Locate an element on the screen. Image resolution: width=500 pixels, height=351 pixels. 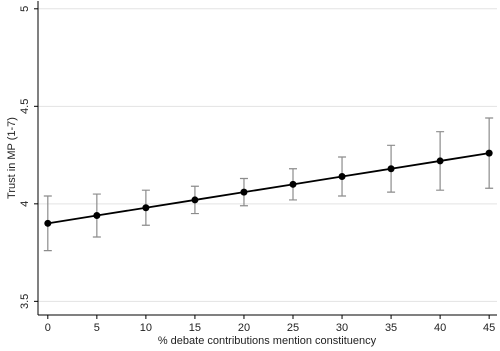
x-tick-label: 5 is located at coordinates (97, 328).